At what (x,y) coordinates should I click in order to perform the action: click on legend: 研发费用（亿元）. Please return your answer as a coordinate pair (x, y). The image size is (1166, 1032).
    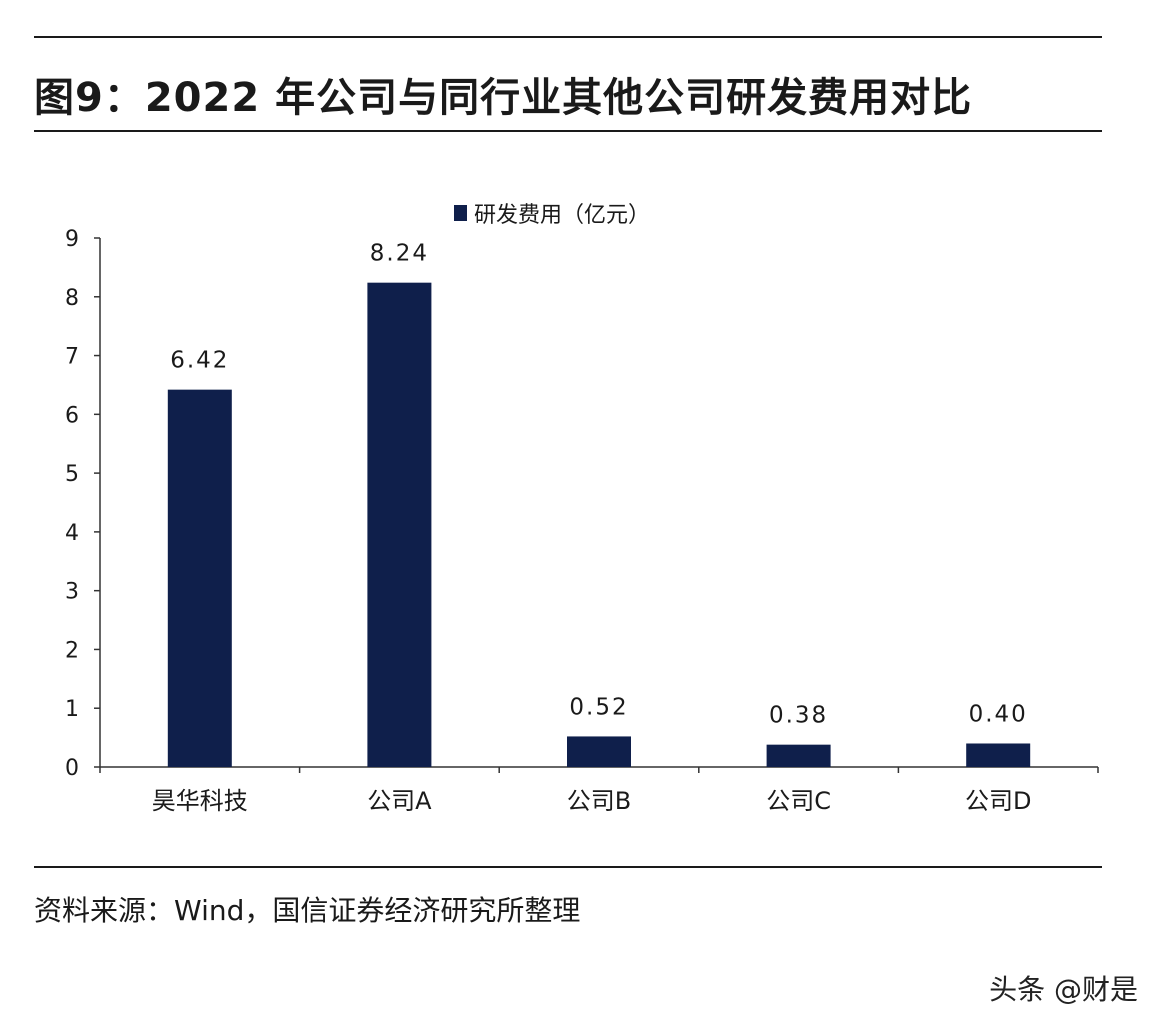
    Looking at the image, I should click on (552, 215).